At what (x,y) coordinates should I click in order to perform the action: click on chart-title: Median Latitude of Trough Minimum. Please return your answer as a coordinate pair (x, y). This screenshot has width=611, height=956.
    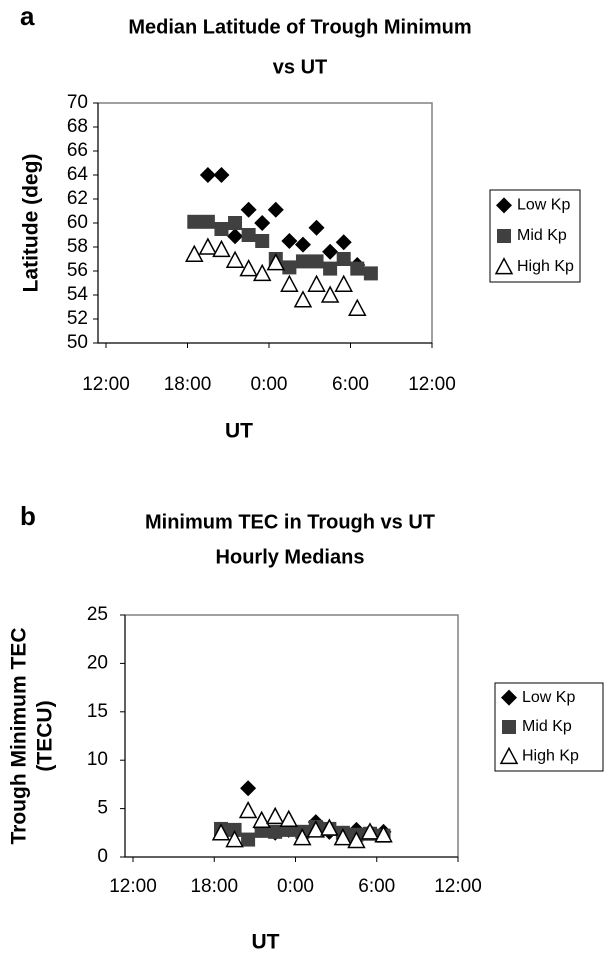
    Looking at the image, I should click on (299, 27).